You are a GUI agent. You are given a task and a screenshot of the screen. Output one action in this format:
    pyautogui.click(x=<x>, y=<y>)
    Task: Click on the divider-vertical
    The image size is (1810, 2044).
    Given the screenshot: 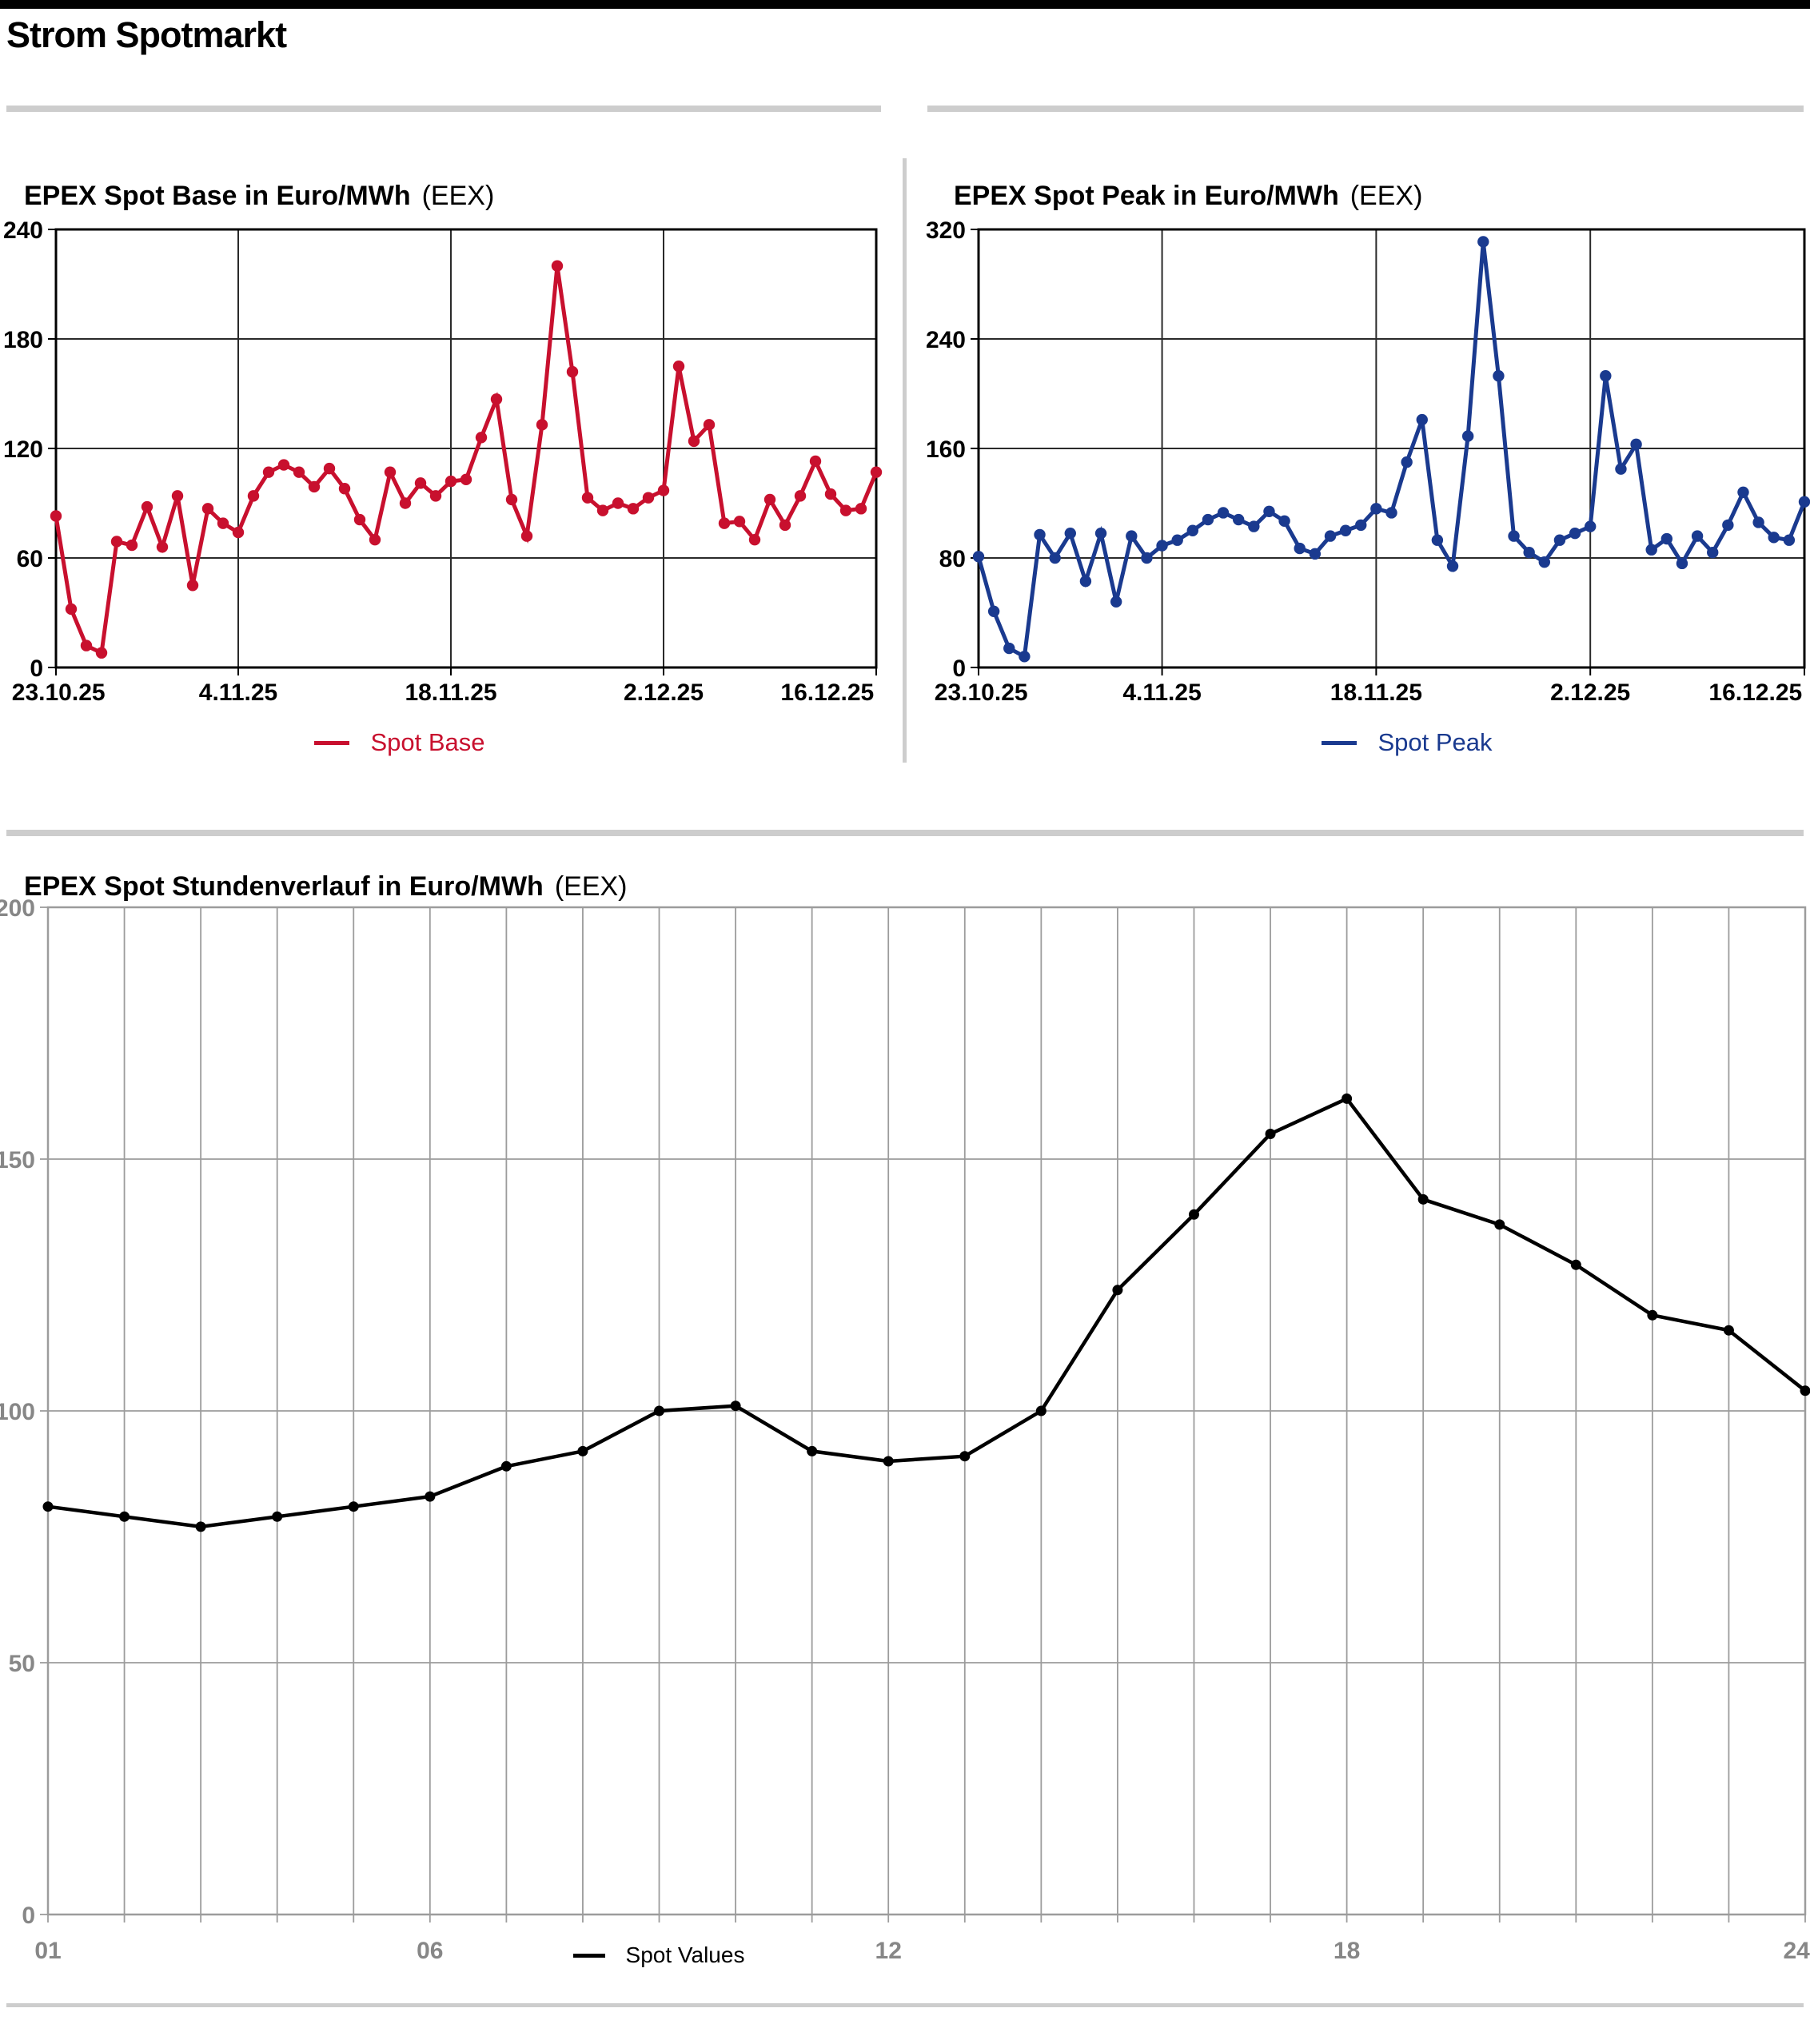 What is the action you would take?
    pyautogui.click(x=905, y=460)
    